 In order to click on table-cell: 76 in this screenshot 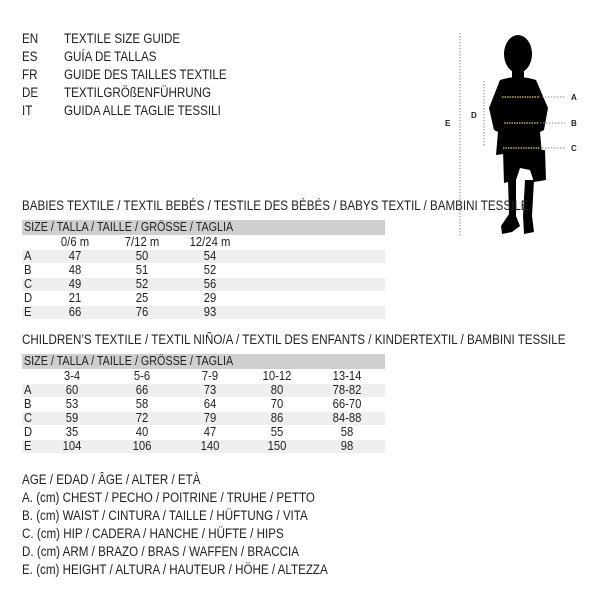, I will do `click(142, 312)`.